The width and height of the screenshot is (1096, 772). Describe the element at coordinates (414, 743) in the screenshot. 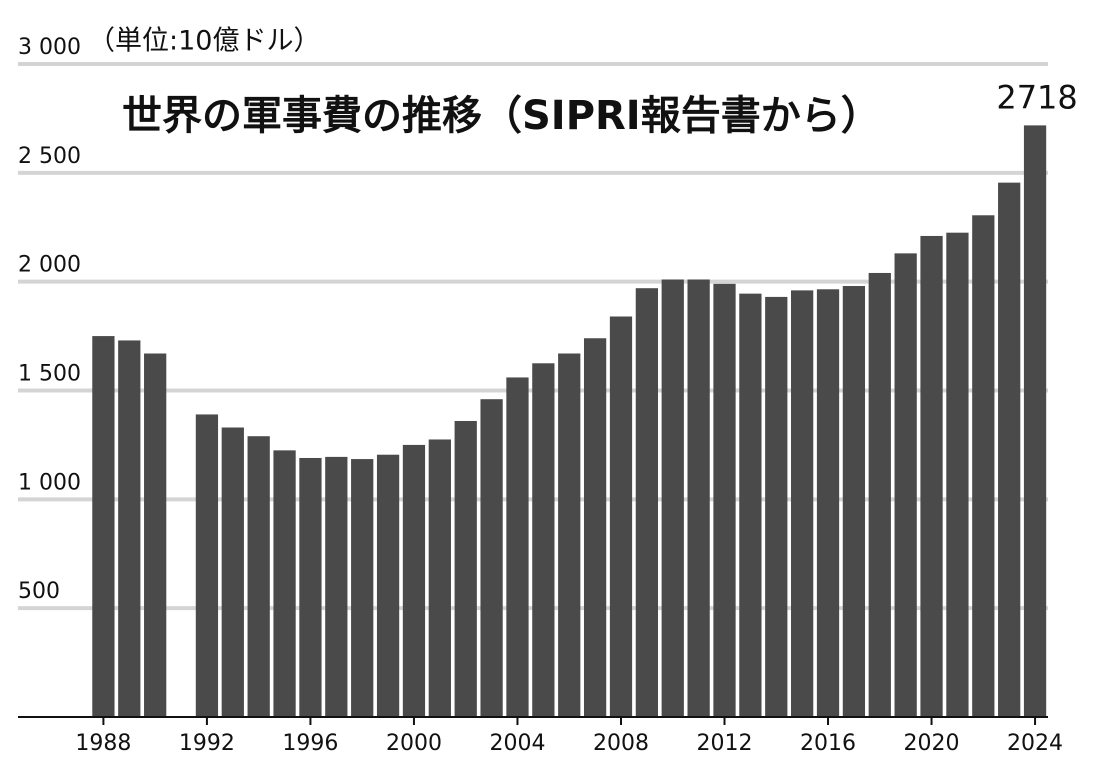

I see `x-tick-label: 2000` at that location.